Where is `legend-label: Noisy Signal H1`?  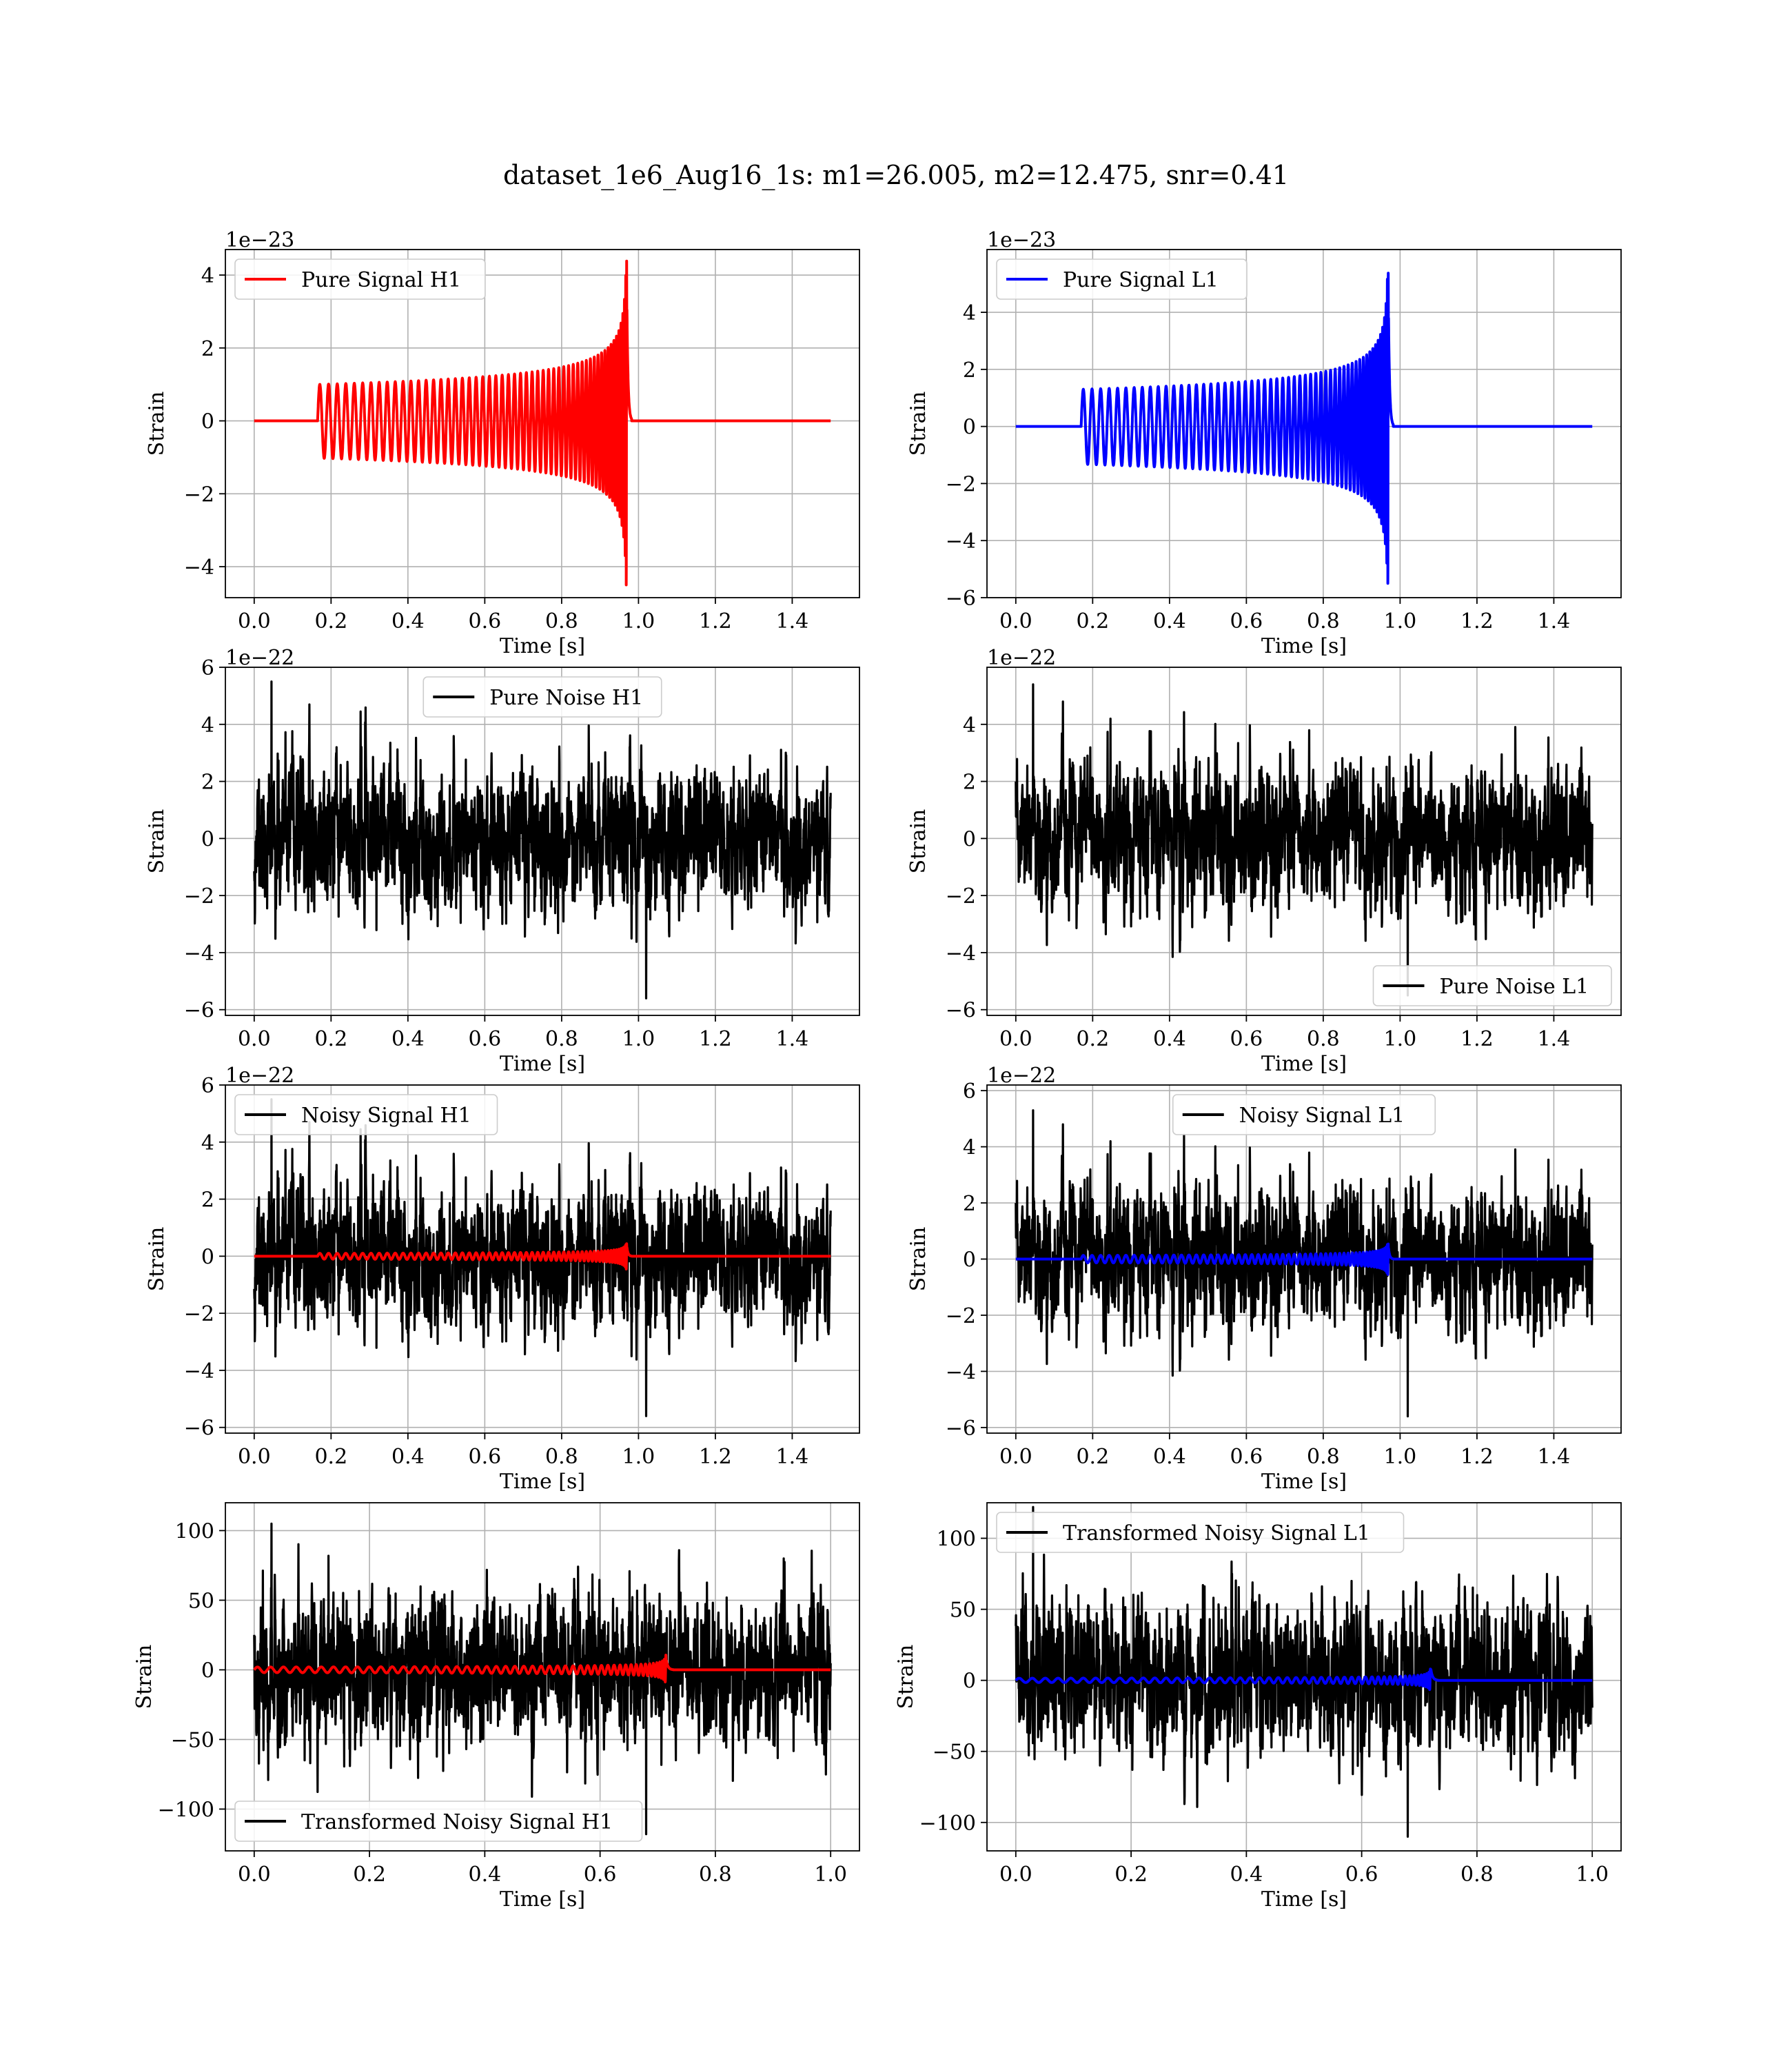 legend-label: Noisy Signal H1 is located at coordinates (386, 1116).